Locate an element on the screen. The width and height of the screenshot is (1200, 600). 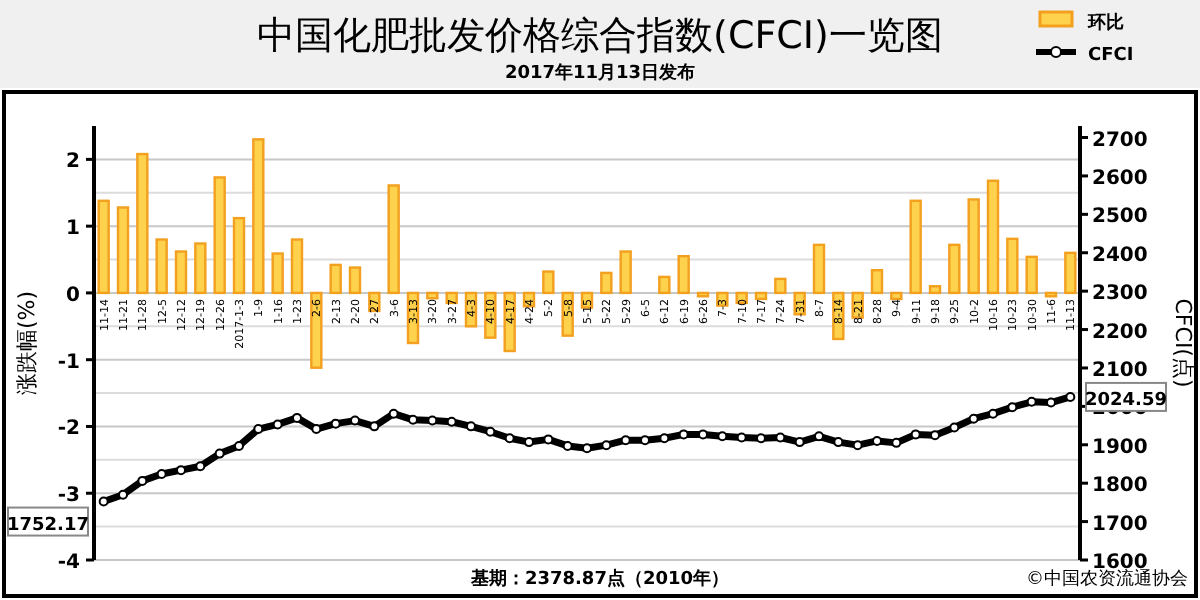
y-tick-label: -2 is located at coordinates (69, 429).